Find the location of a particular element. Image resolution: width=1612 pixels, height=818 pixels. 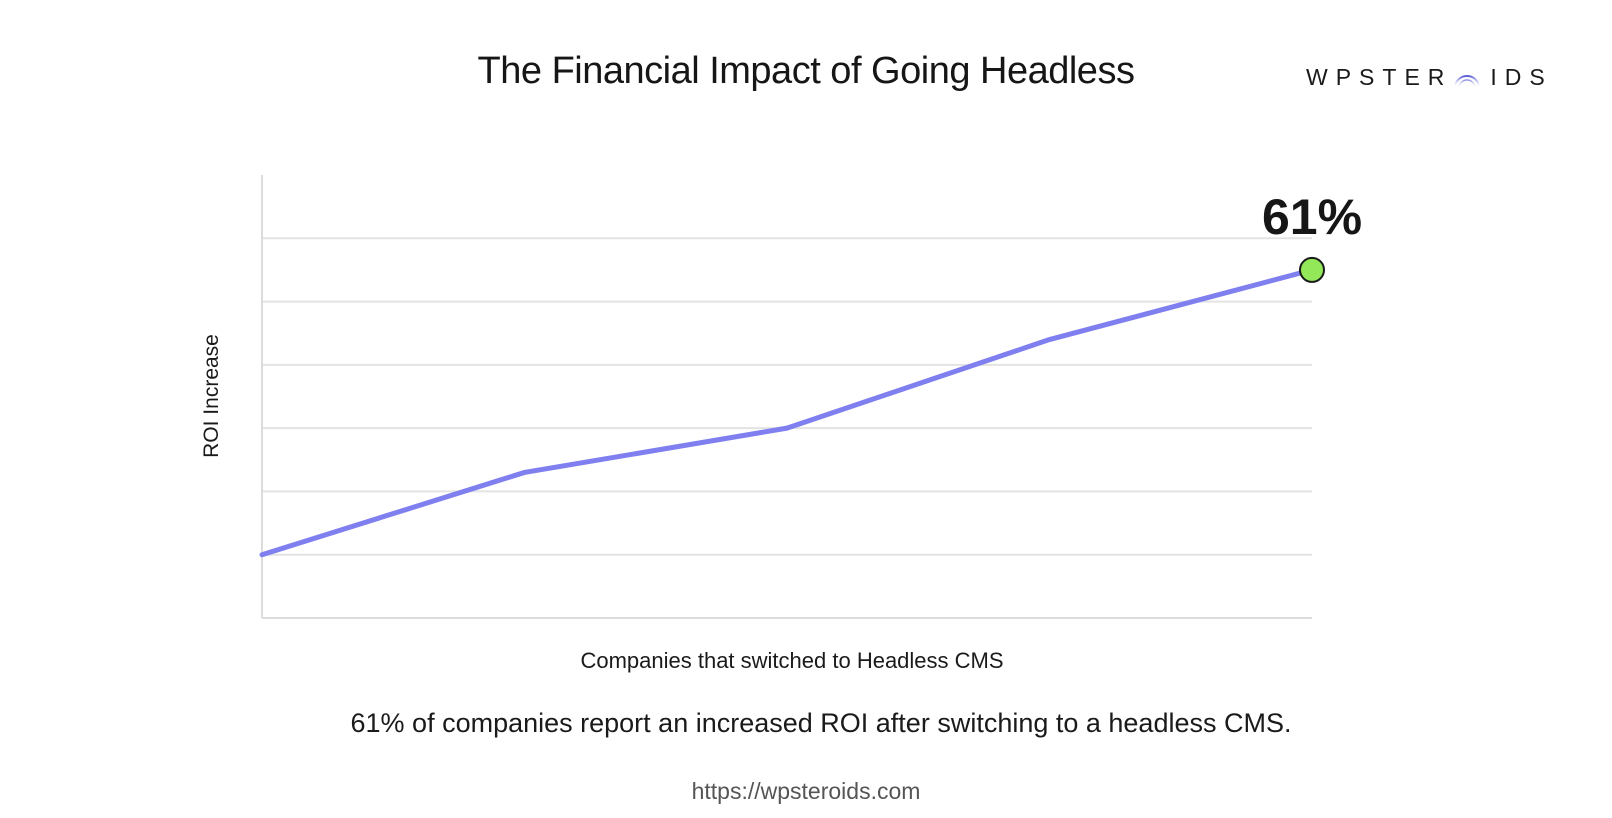

brand-logo: WPSTER IDS is located at coordinates (1429, 77).